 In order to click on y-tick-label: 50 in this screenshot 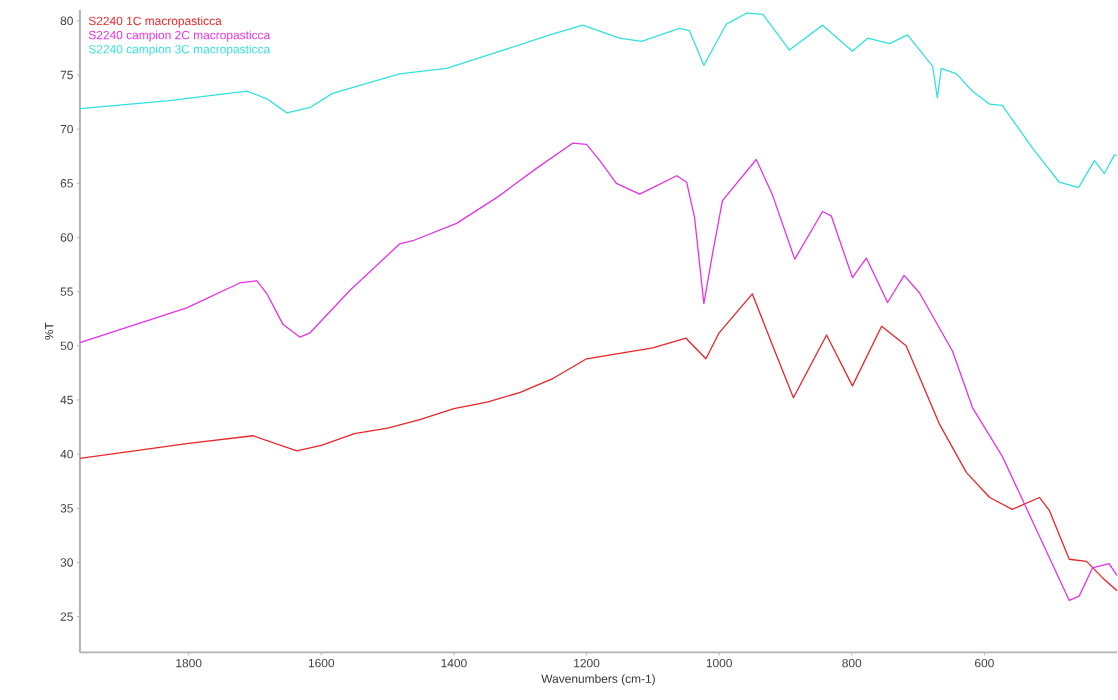, I will do `click(66, 345)`.